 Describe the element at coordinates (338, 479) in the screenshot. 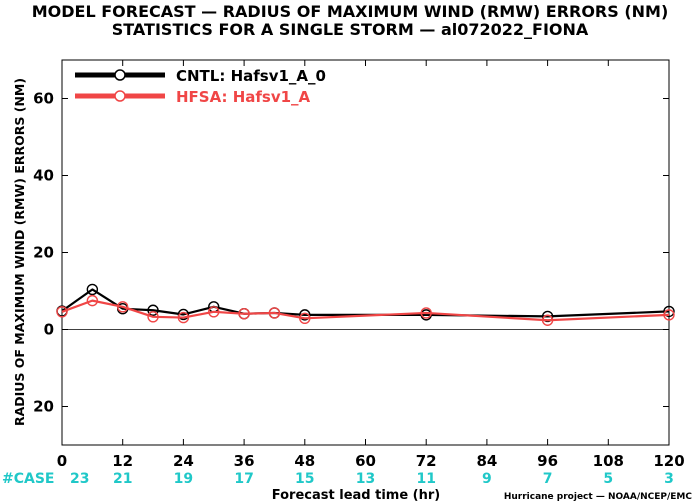

I see `case-count-row: #CASE 23 21 19 17 15 13 11 9 7 5 3` at that location.